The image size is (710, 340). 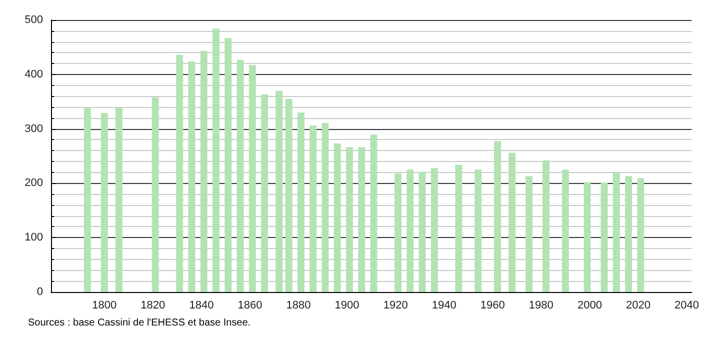 I want to click on y-tick-label: 100, so click(x=33, y=238).